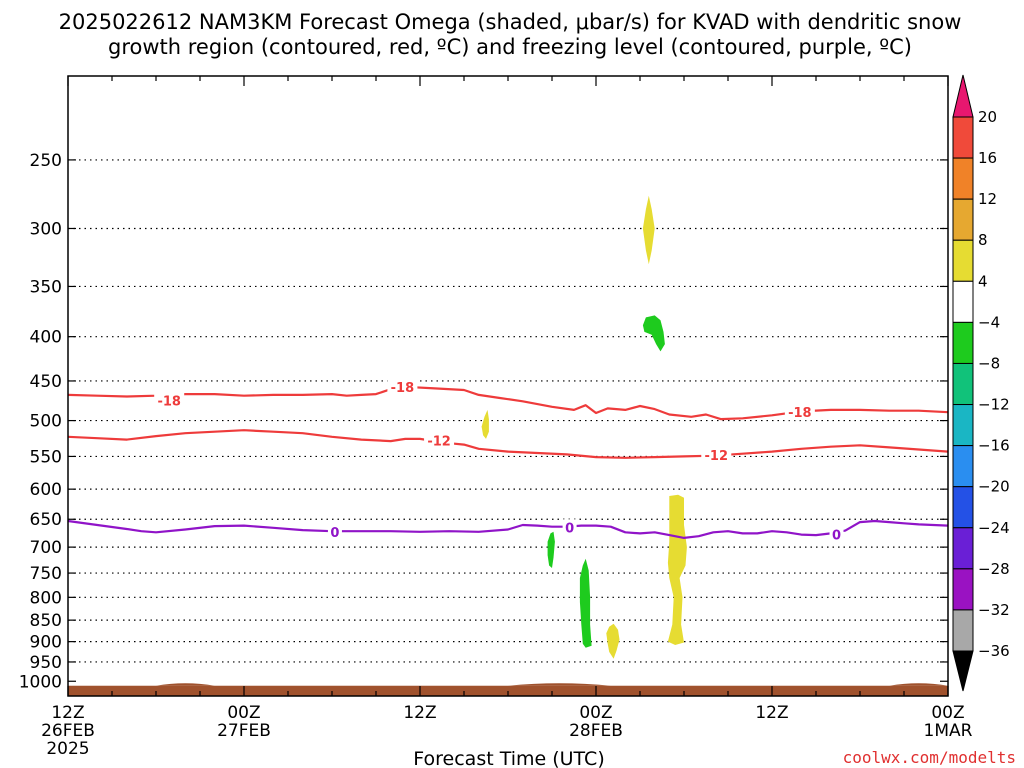 The height and width of the screenshot is (768, 1024). Describe the element at coordinates (994, 446) in the screenshot. I see `colorbar-label-8: −16` at that location.